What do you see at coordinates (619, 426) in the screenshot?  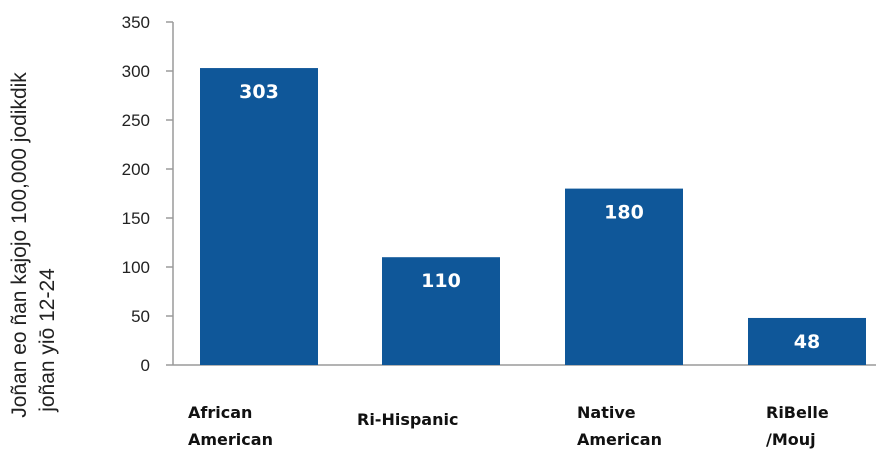 I see `category-label: Native American` at bounding box center [619, 426].